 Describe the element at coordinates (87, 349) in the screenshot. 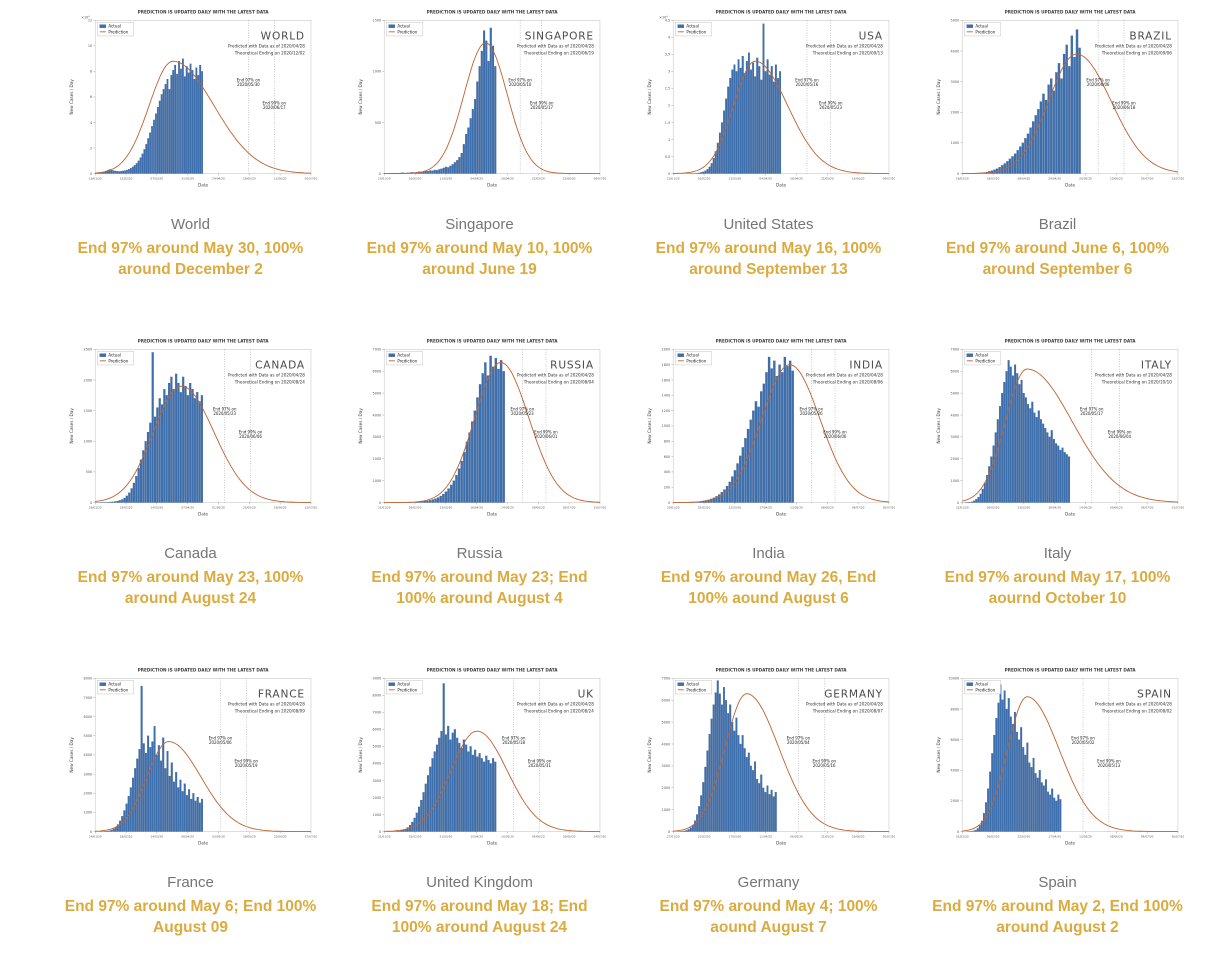

I see `svg-text: 2500` at that location.